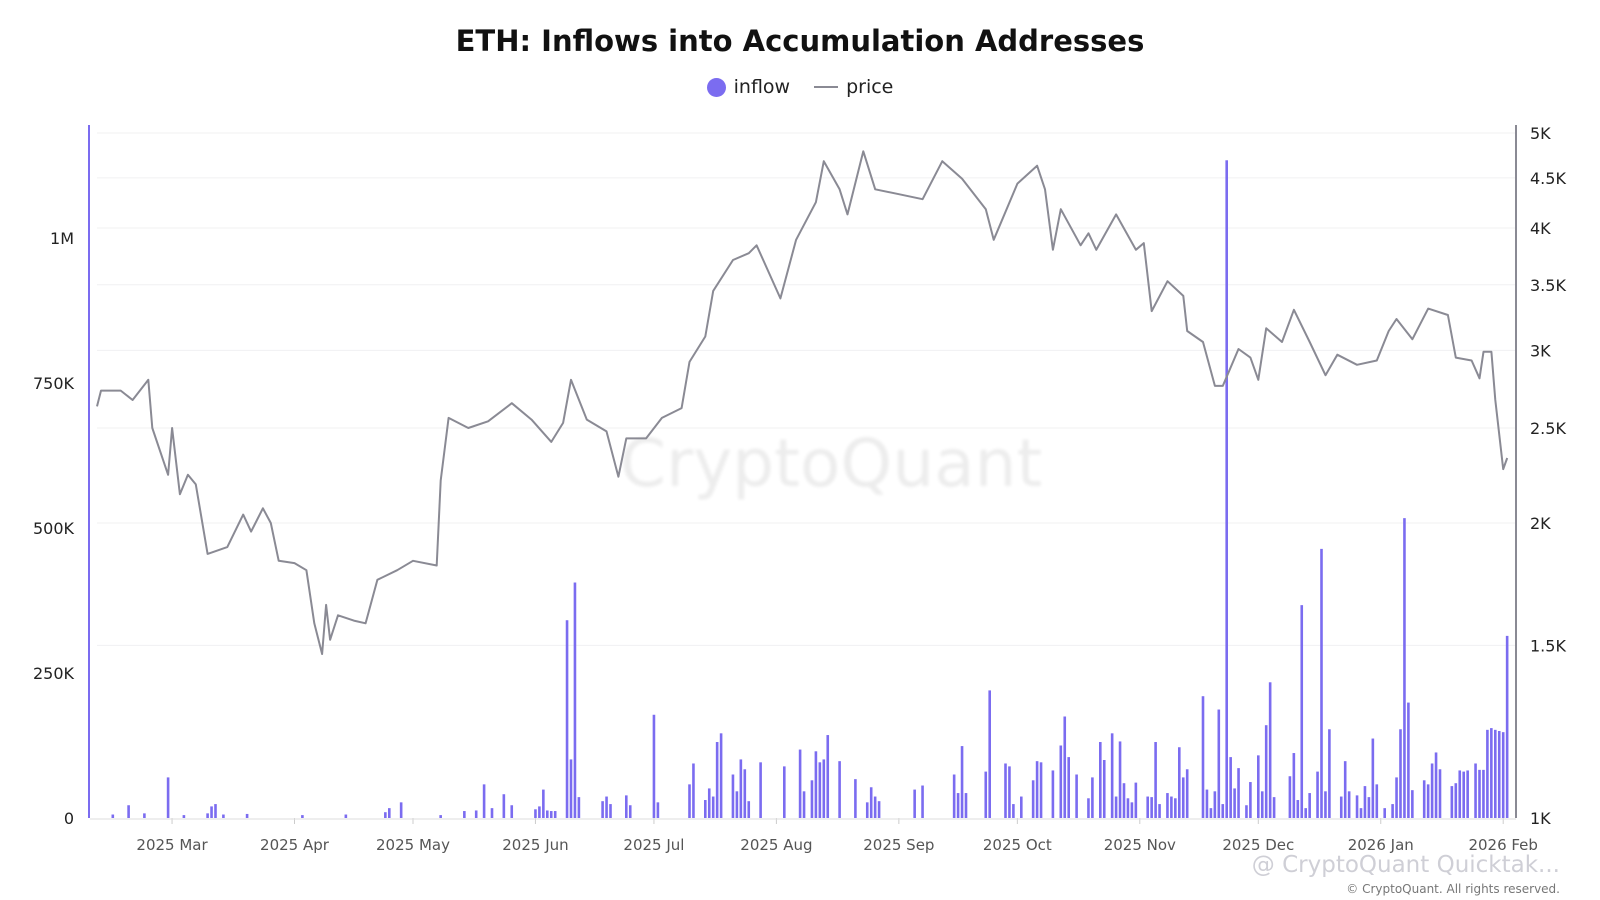 The height and width of the screenshot is (900, 1600). I want to click on left-tick-label: 750K, so click(54, 383).